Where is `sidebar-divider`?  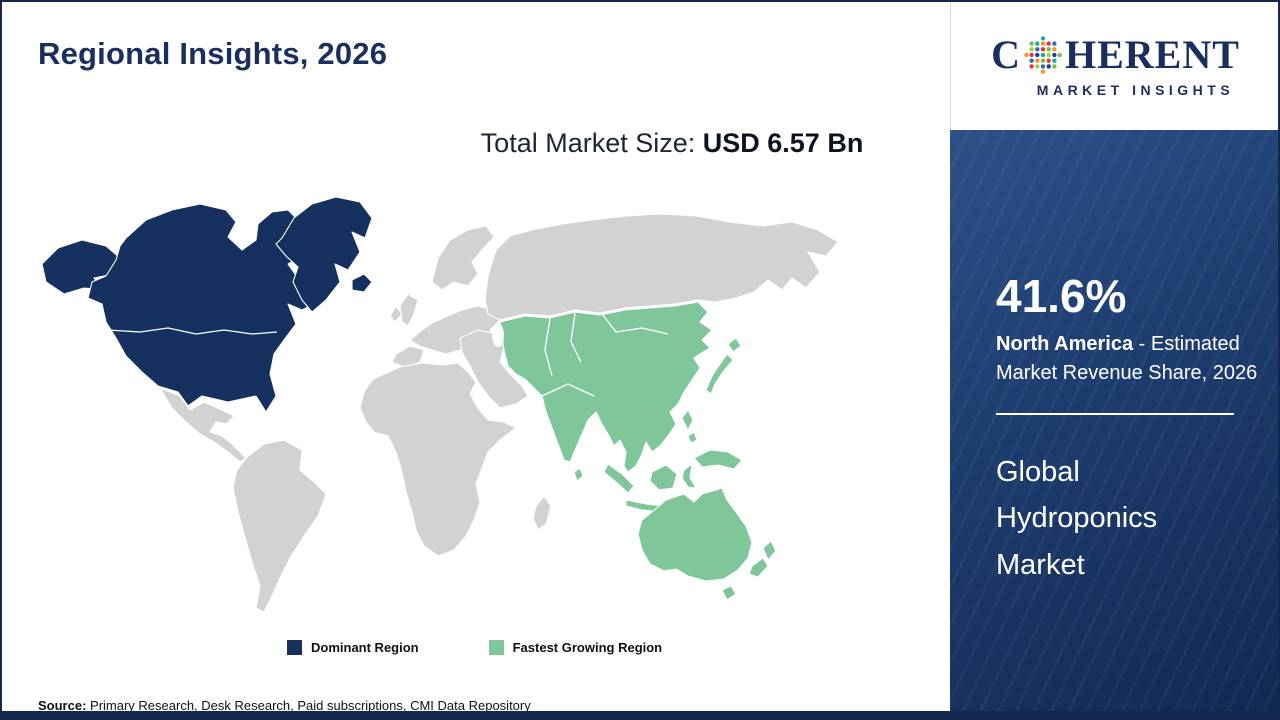
sidebar-divider is located at coordinates (1115, 414).